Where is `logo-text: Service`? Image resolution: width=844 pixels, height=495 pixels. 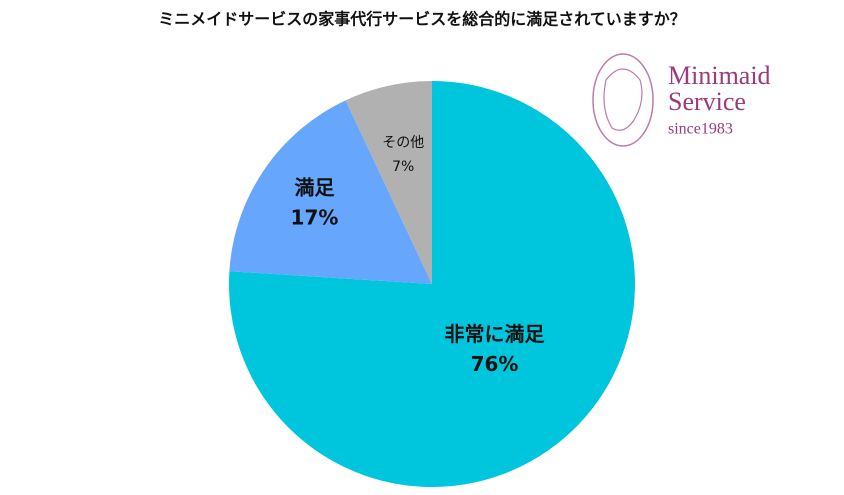 logo-text: Service is located at coordinates (707, 101).